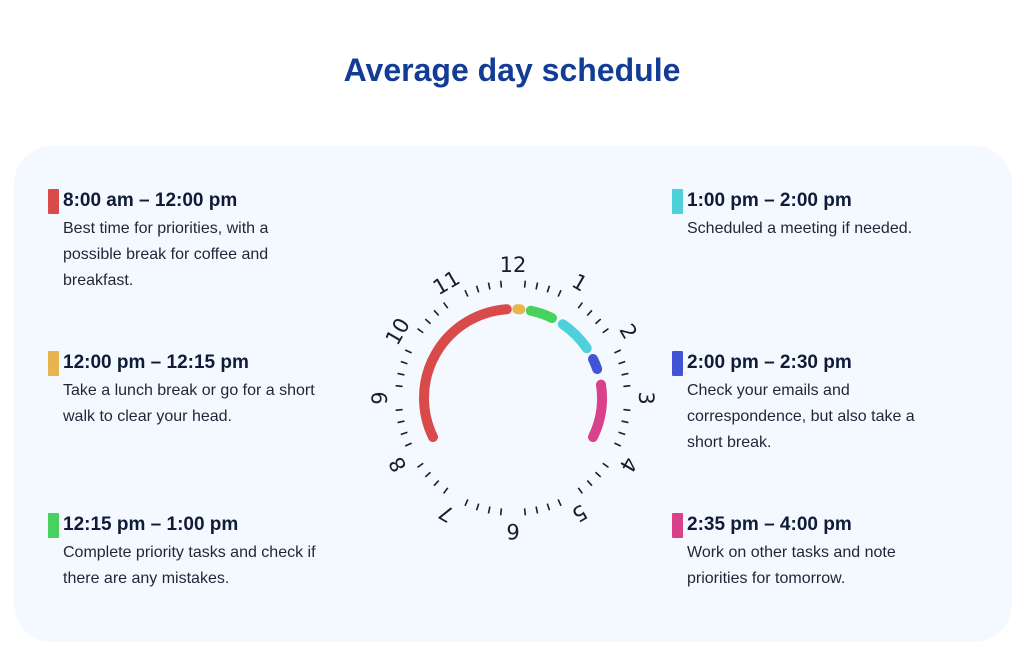  Describe the element at coordinates (398, 331) in the screenshot. I see `clock-number-10: 10` at that location.